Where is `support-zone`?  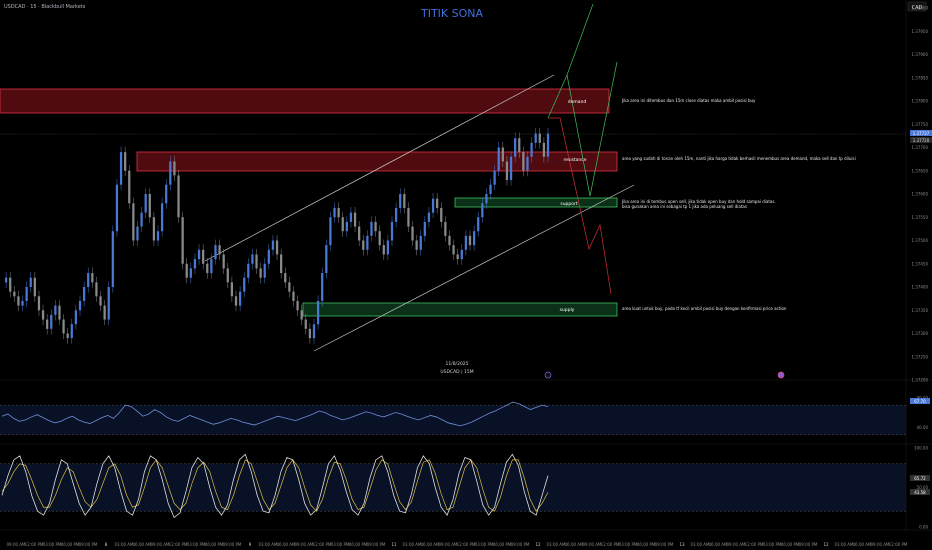 support-zone is located at coordinates (536, 202).